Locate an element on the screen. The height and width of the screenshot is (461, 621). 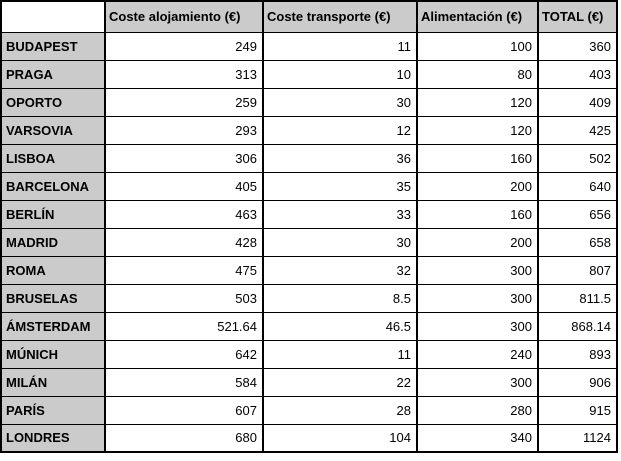
row-header-city: BERLÍN is located at coordinates (53, 214).